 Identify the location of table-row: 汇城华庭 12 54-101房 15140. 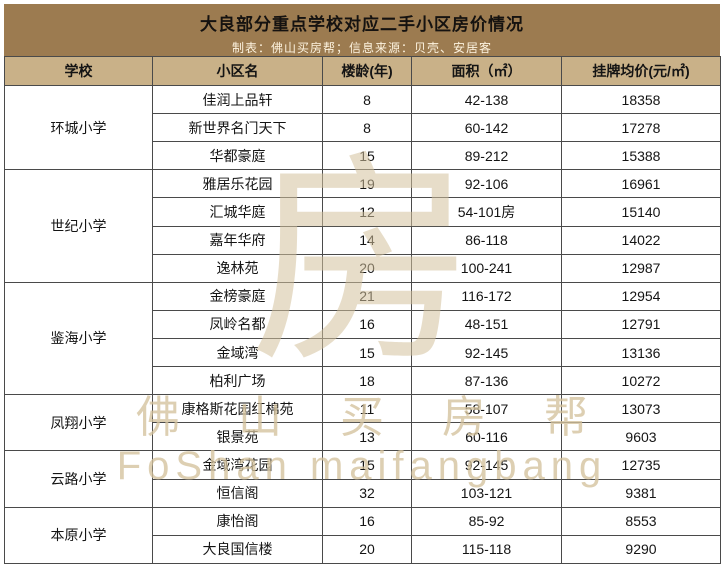
(363, 212).